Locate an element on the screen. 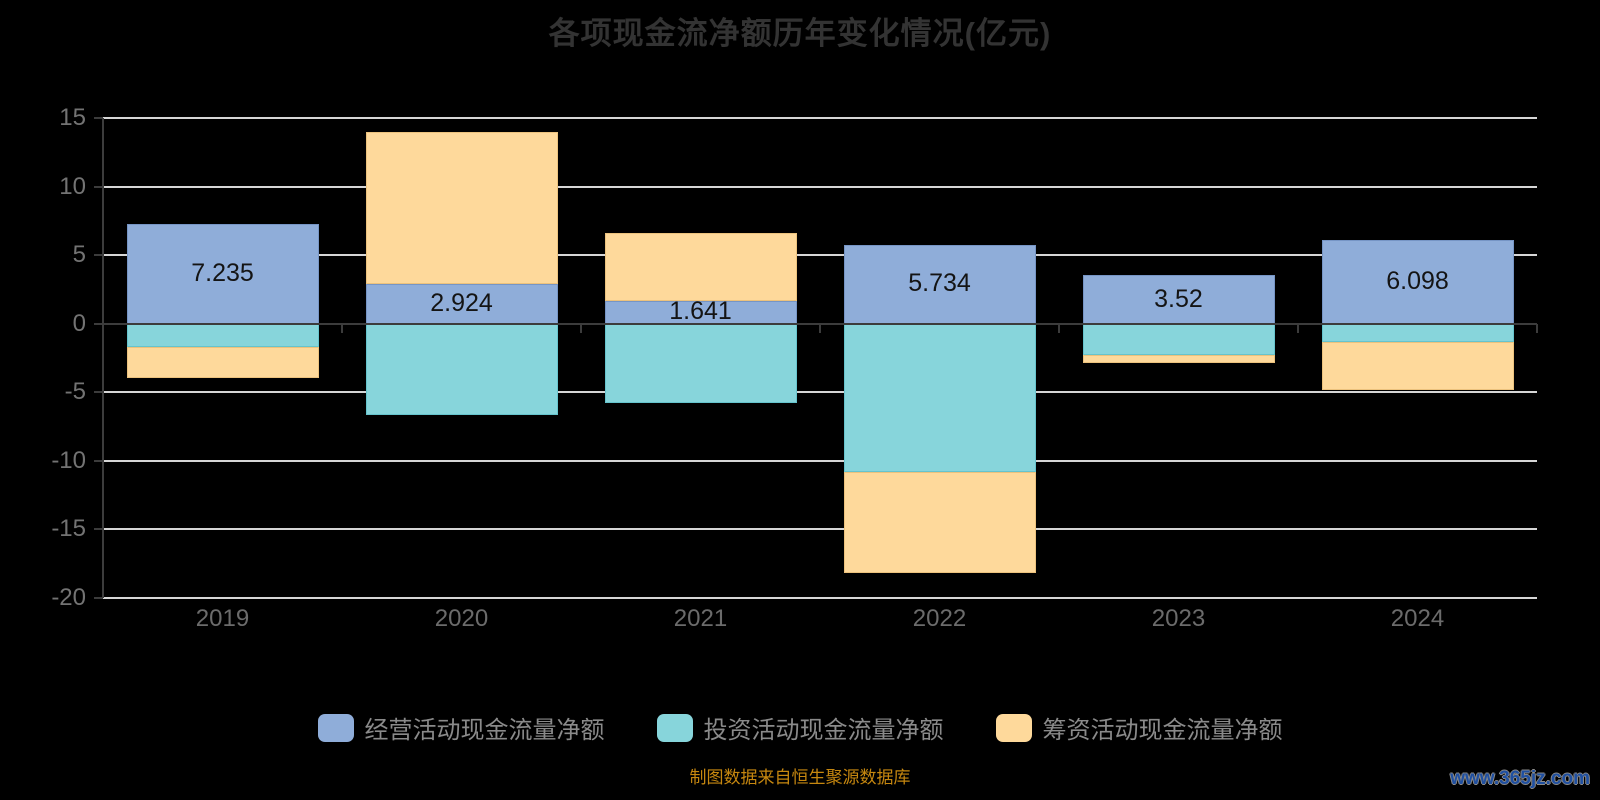 The width and height of the screenshot is (1600, 800). bar-value-label: 7.235 is located at coordinates (222, 273).